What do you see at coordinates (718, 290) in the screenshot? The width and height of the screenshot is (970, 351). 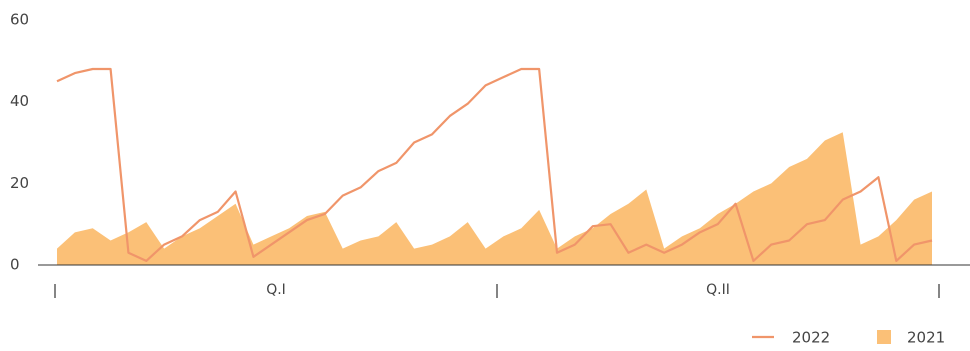 I see `x-group-label: Q.II` at bounding box center [718, 290].